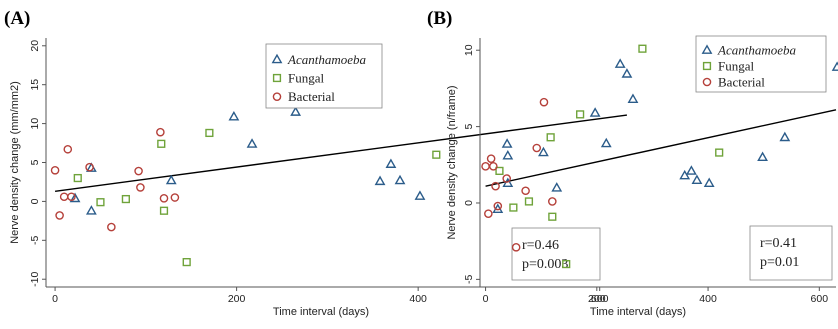 The image size is (838, 329). I want to click on panel-a-legend-items: Acanthamoeba Fungal Bacterial, so click(318, 78).